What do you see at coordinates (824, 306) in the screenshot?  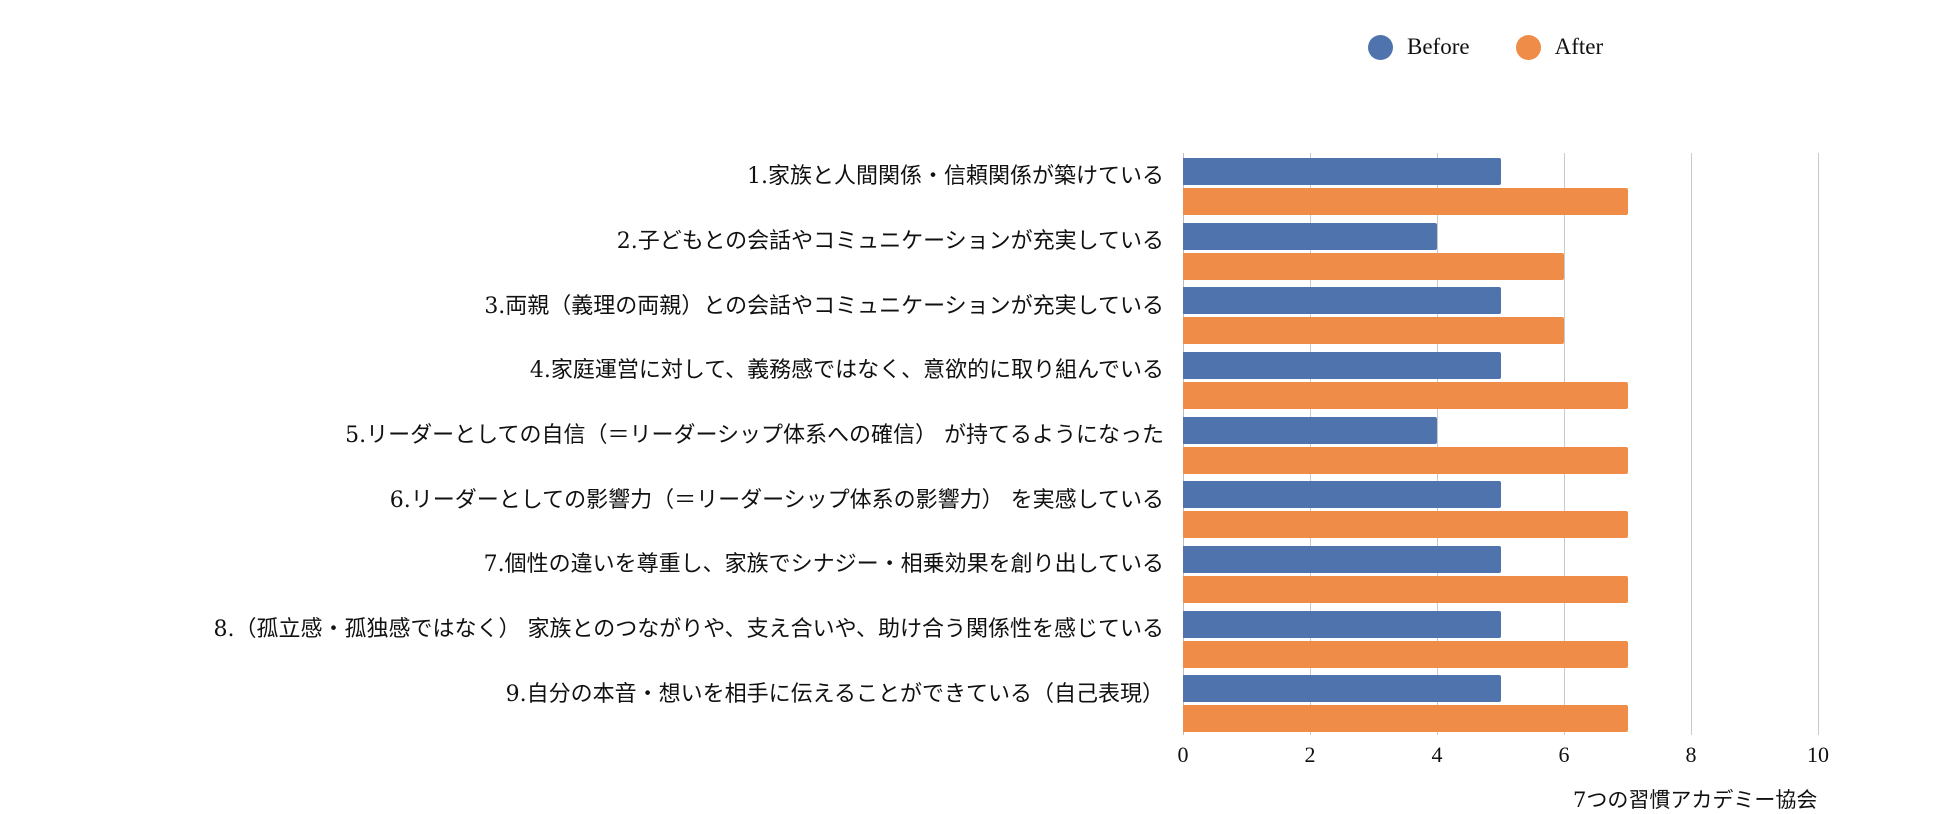 I see `category-label: 3.両親（義理の両親）との会話やコミュニケーションが充実している` at bounding box center [824, 306].